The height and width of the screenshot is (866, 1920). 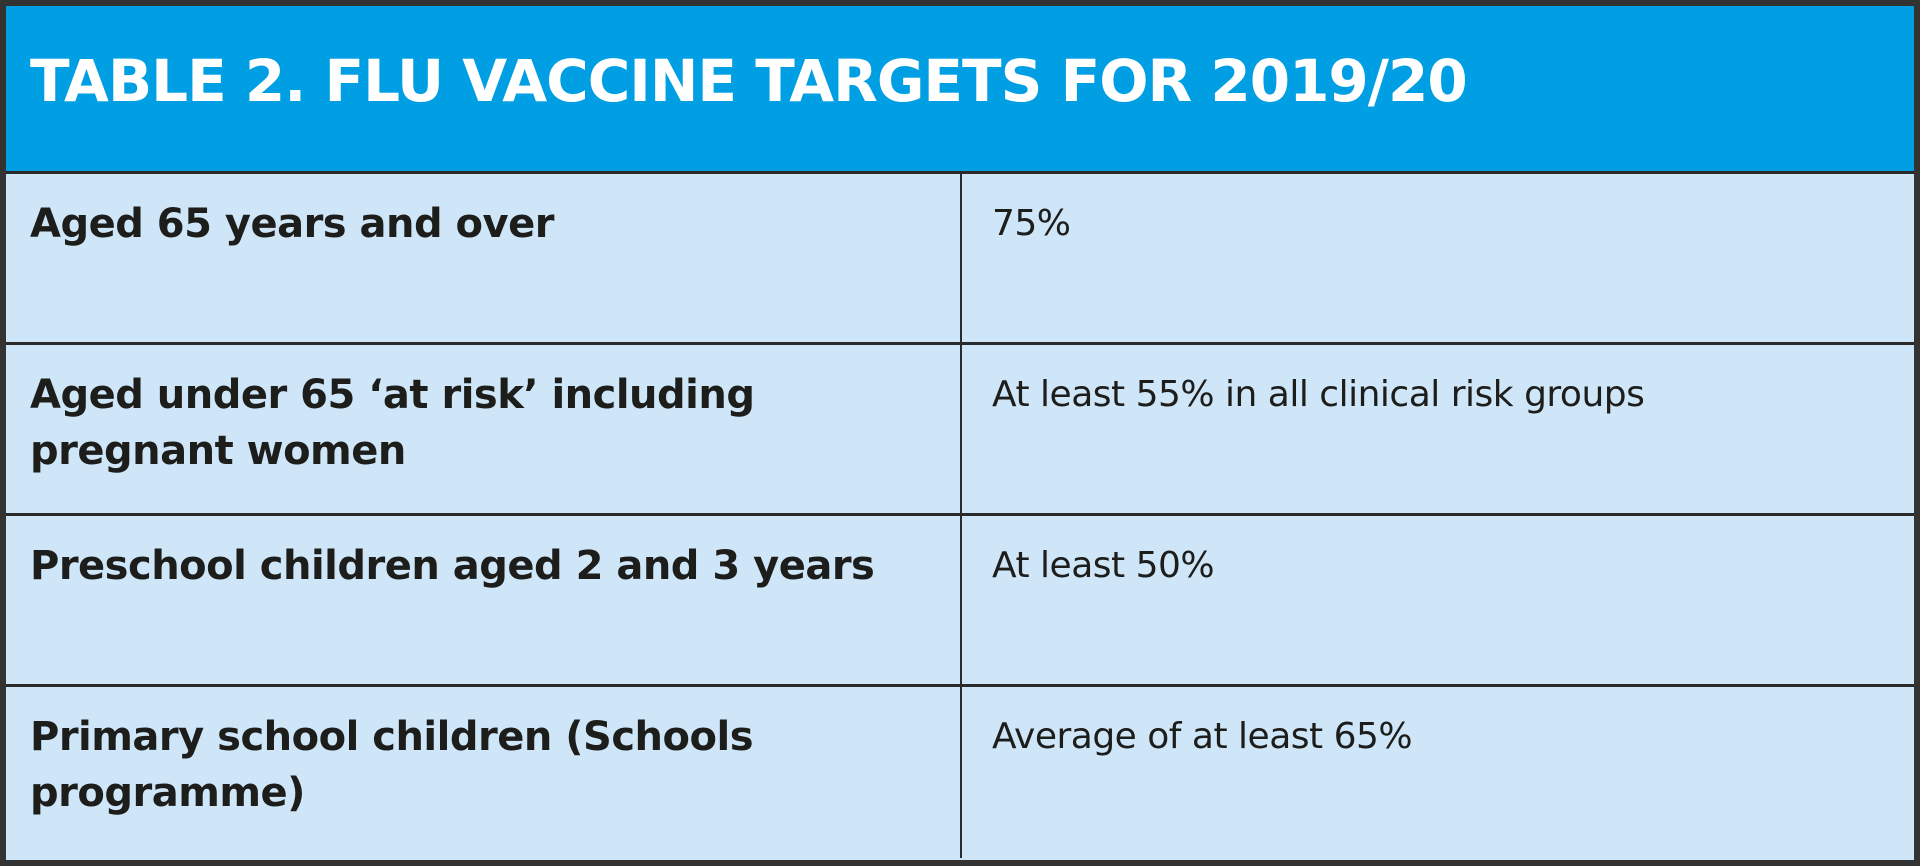 What do you see at coordinates (1438, 429) in the screenshot?
I see `target-cell: At least 55% in all clinical risk groups` at bounding box center [1438, 429].